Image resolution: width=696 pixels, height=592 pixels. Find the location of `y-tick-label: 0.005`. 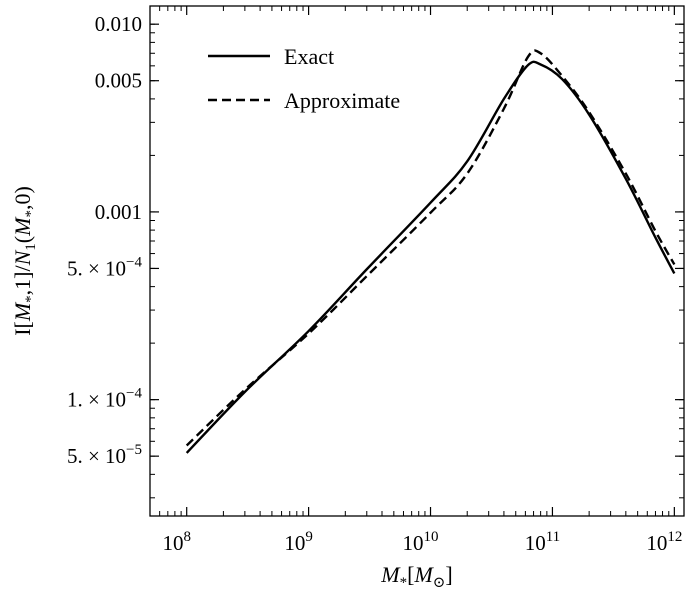

y-tick-label: 0.005 is located at coordinates (118, 81).